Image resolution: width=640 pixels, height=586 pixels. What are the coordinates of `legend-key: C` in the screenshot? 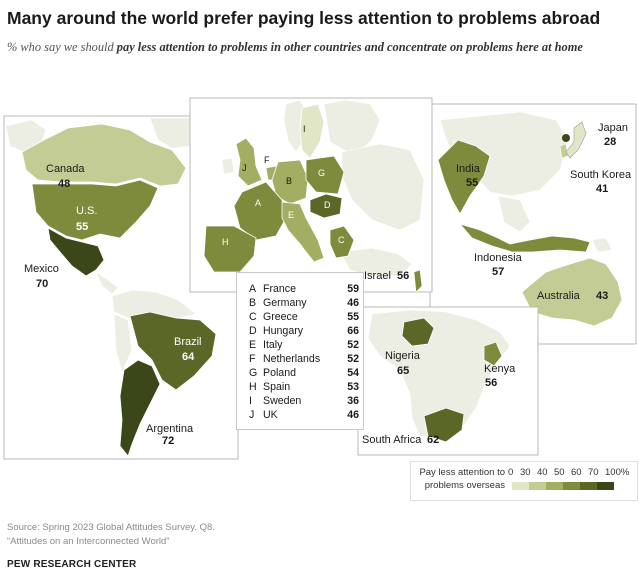 It's located at (253, 317).